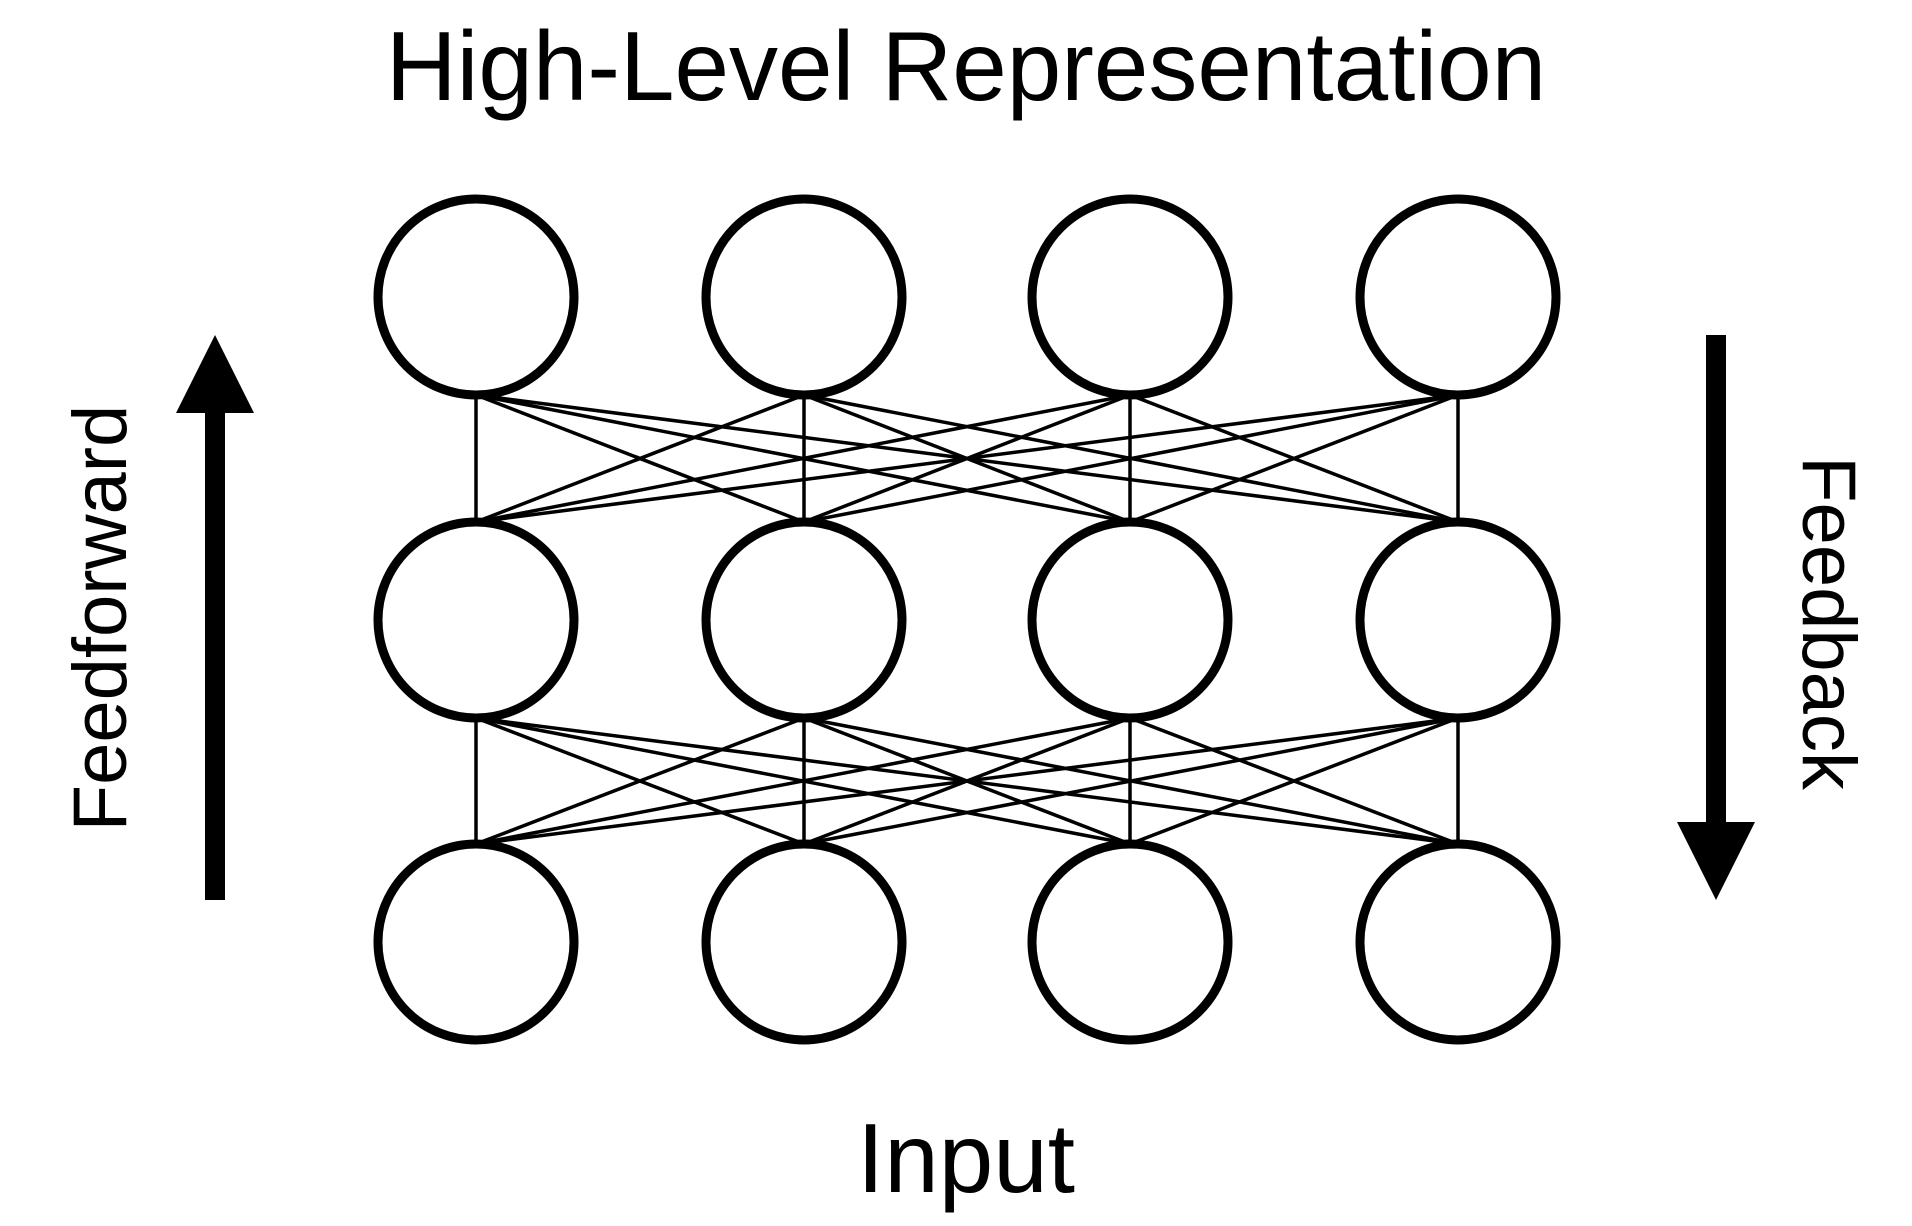 The image size is (1912, 1226). I want to click on feedforward-arrow-shaft, so click(215, 652).